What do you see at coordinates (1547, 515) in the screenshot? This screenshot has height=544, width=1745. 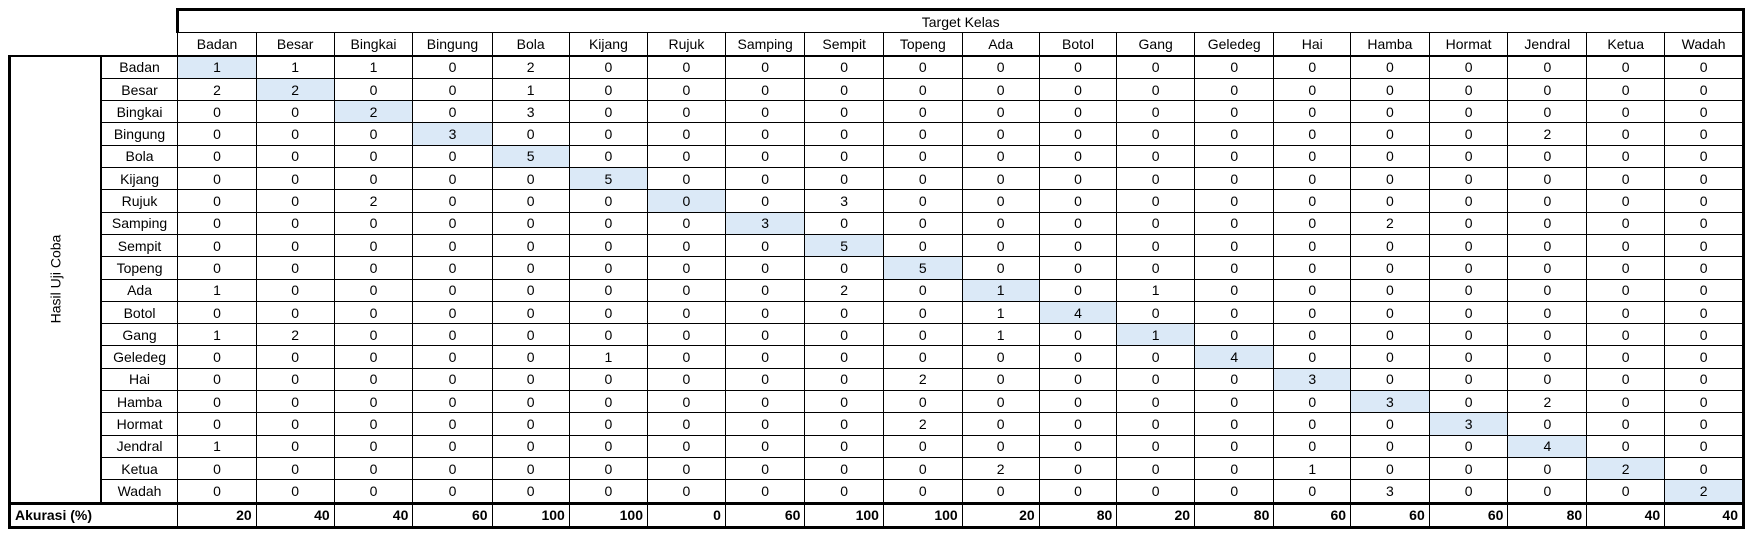 I see `accuracy-cell: 80` at bounding box center [1547, 515].